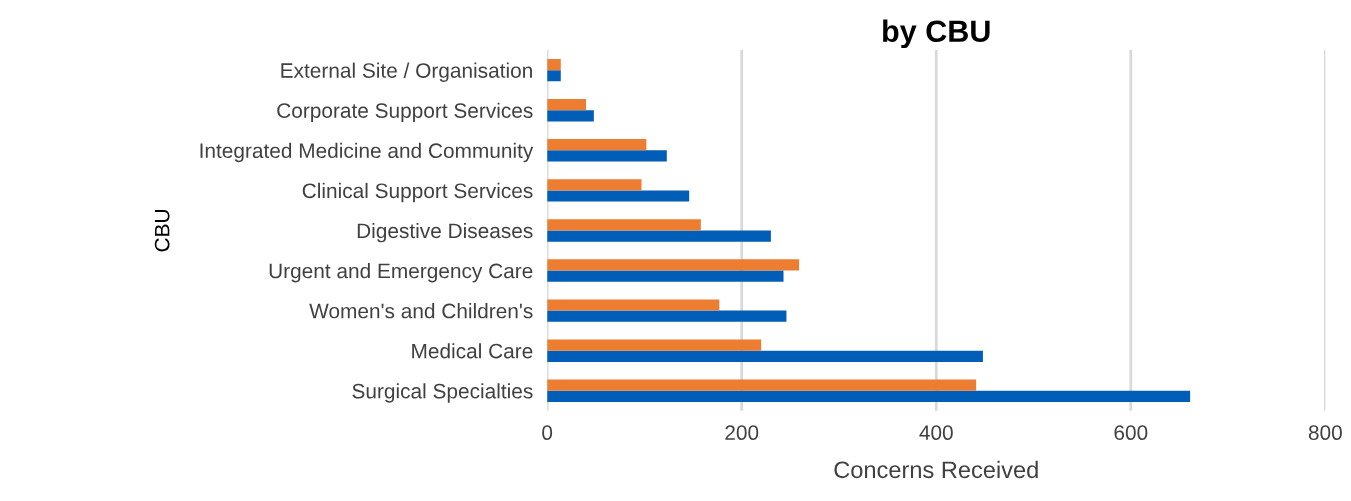  What do you see at coordinates (162, 231) in the screenshot?
I see `y-axis-title: CBU` at bounding box center [162, 231].